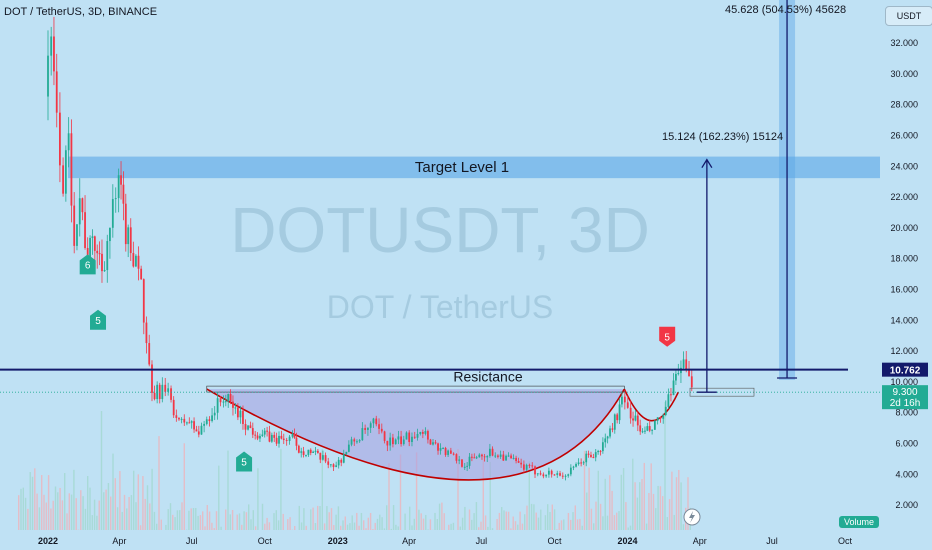  What do you see at coordinates (859, 522) in the screenshot?
I see `volume-button: Volume` at bounding box center [859, 522].